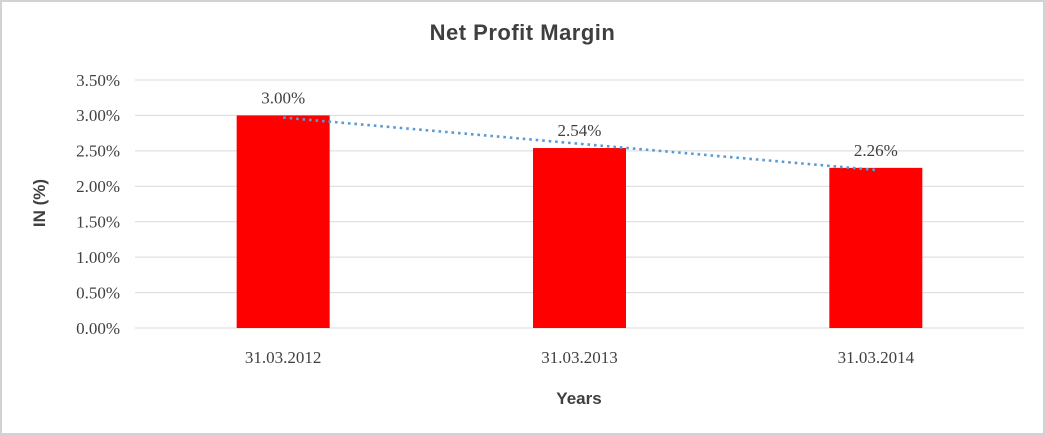 The width and height of the screenshot is (1045, 435). I want to click on y-tick-label: 1.50%, so click(98, 221).